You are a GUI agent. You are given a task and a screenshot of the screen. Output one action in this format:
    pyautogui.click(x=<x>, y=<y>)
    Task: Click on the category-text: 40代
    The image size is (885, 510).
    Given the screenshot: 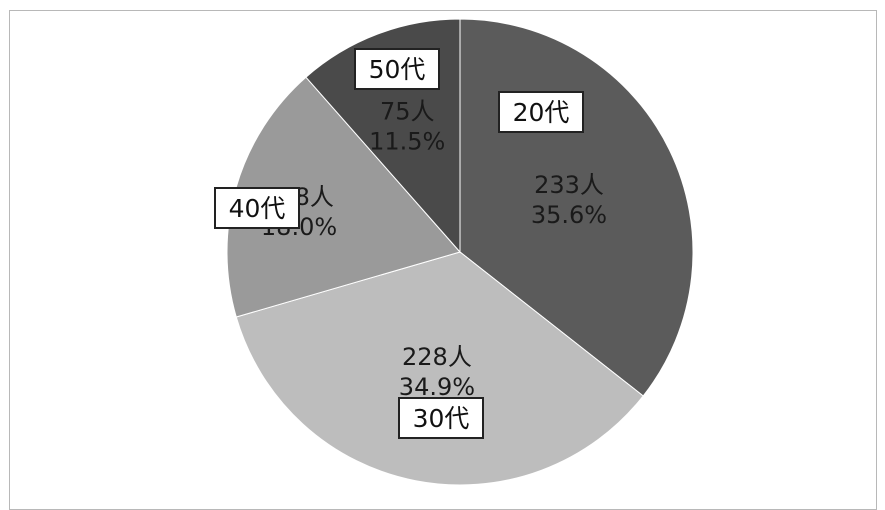 What is the action you would take?
    pyautogui.click(x=257, y=208)
    